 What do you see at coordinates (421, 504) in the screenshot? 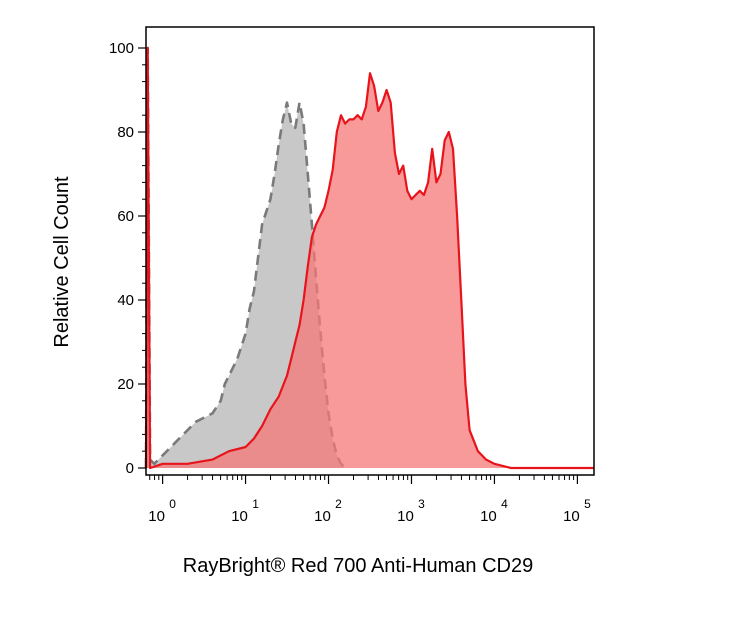
I see `x-tick-label-exponent: 3` at bounding box center [421, 504].